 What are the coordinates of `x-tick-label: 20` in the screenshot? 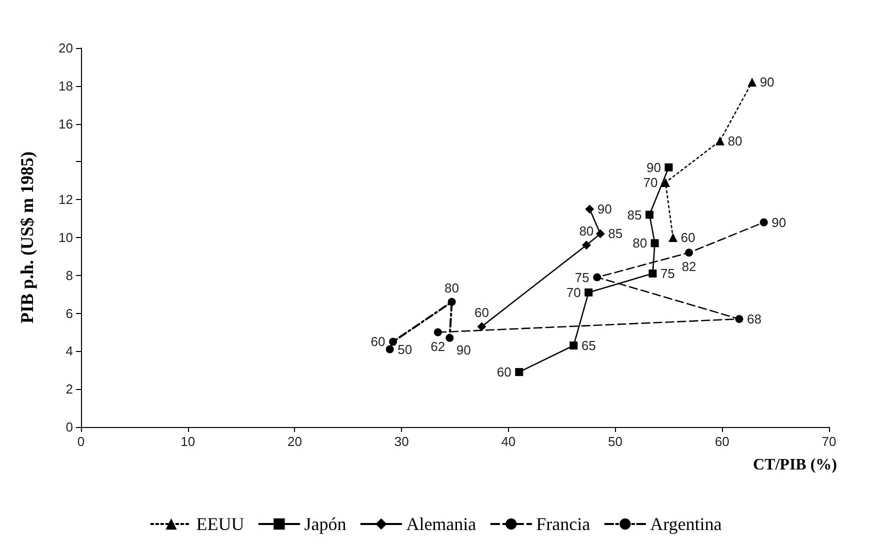 It's located at (294, 441).